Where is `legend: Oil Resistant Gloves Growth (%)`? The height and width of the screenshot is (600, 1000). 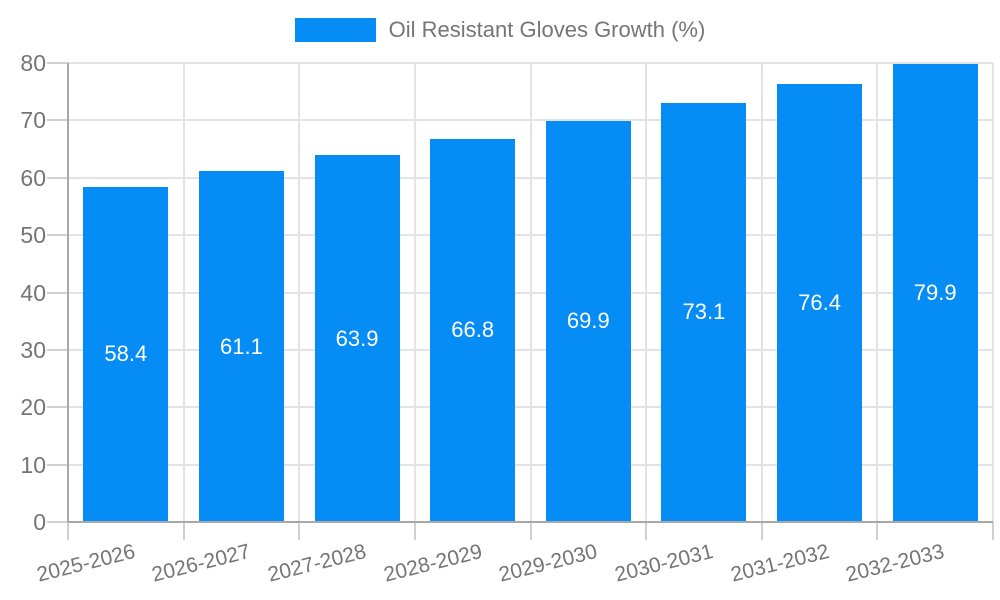
legend: Oil Resistant Gloves Growth (%) is located at coordinates (500, 30).